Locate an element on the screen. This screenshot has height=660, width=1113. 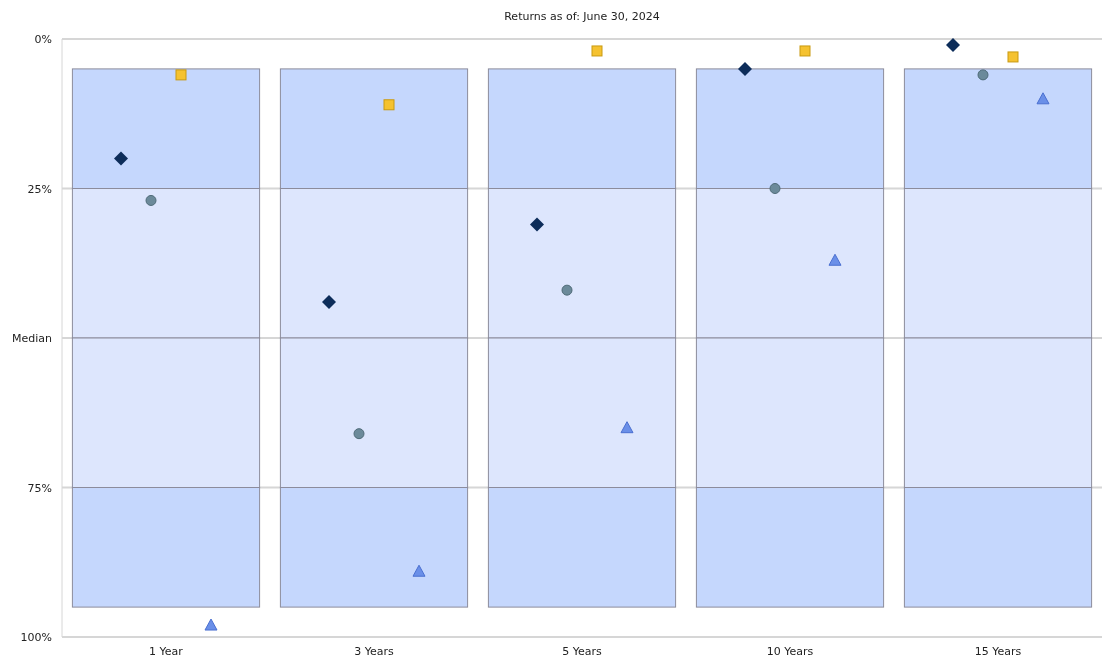
chart-title: Returns as of: June 30, 2024 is located at coordinates (582, 16).